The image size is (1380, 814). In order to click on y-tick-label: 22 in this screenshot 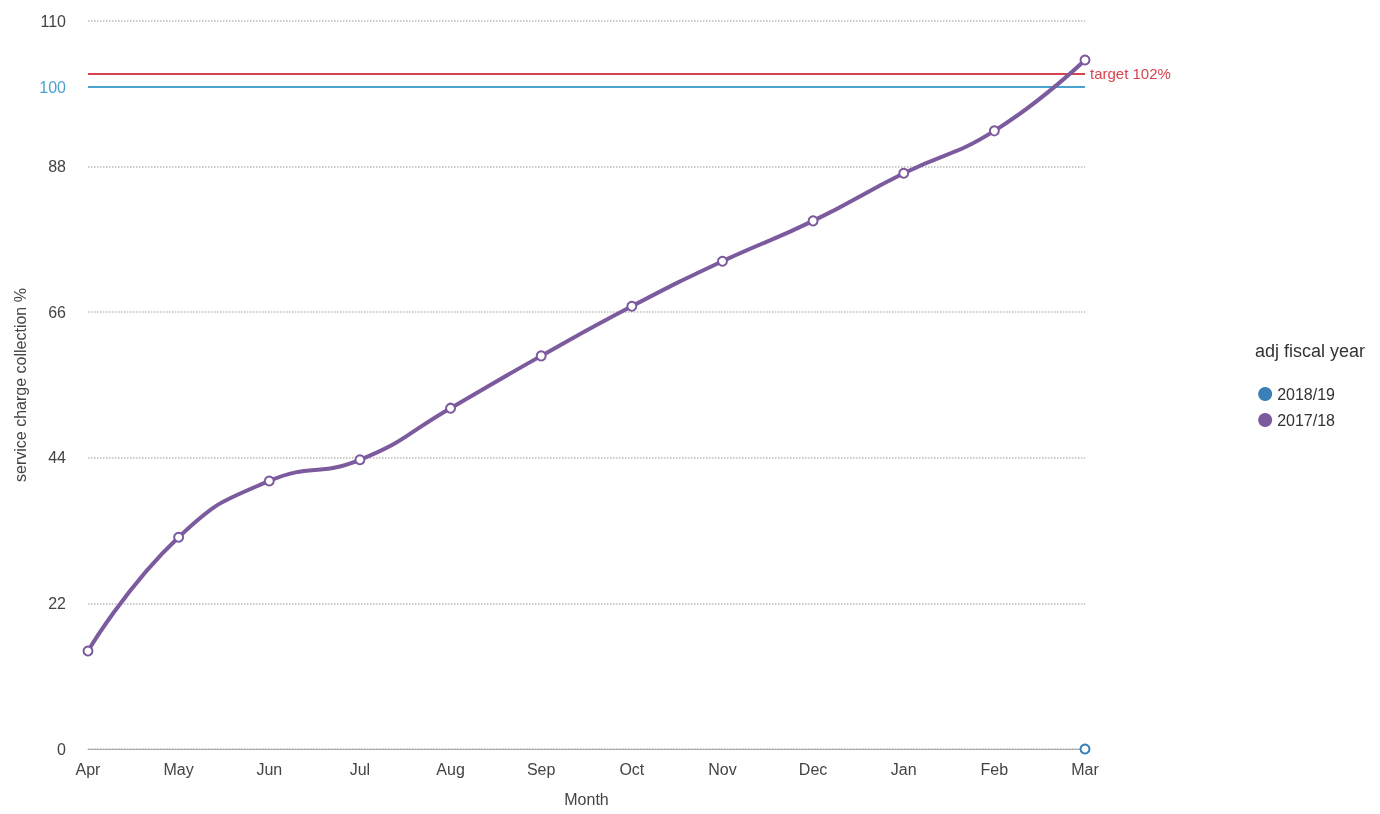, I will do `click(57, 603)`.